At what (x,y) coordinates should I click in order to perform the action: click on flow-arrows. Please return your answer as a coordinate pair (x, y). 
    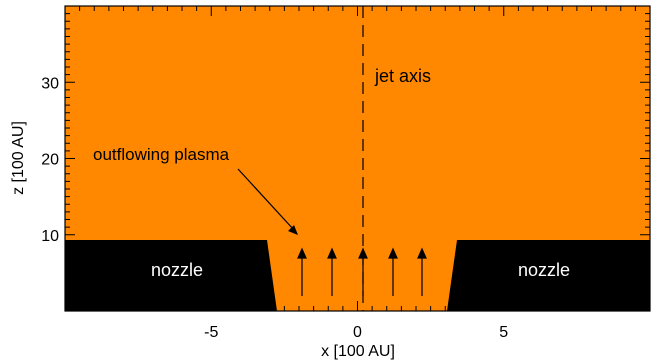
    Looking at the image, I should click on (362, 271).